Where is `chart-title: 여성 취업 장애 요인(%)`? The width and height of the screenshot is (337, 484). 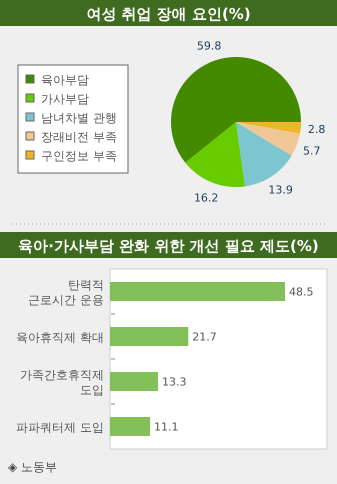 chart-title: 여성 취업 장애 요인(%) is located at coordinates (168, 14).